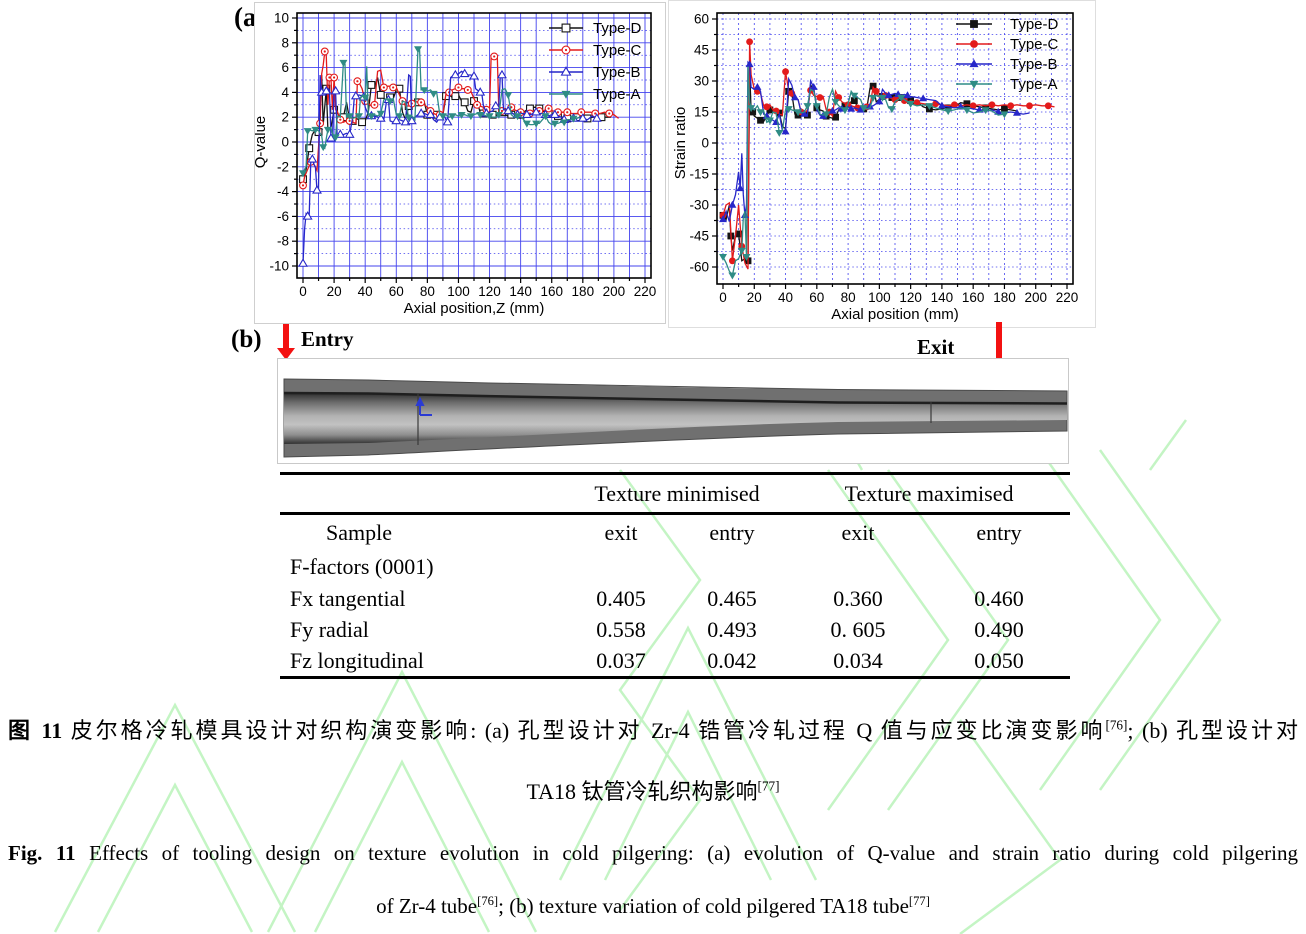 The height and width of the screenshot is (934, 1306). What do you see at coordinates (262, 142) in the screenshot?
I see `svg-text: Q-value` at bounding box center [262, 142].